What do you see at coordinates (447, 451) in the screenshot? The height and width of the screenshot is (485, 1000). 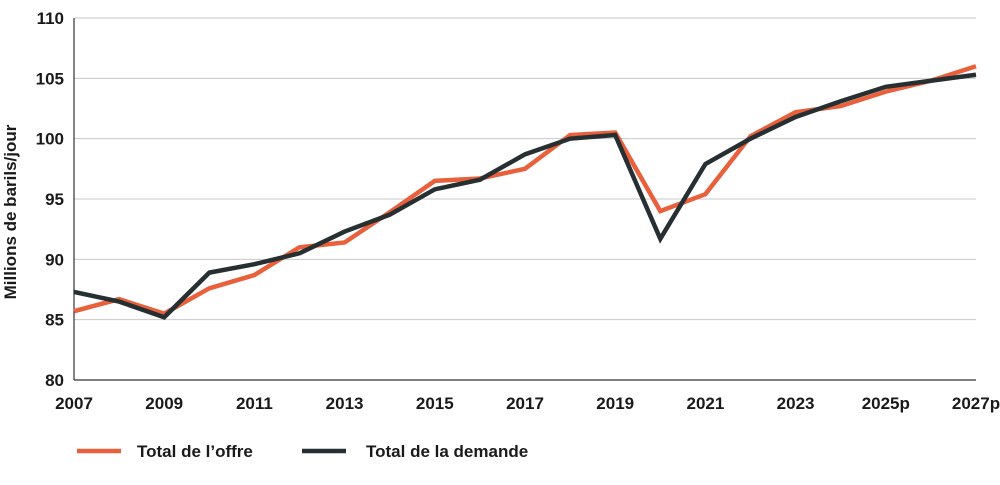 I see `legend-label: Total de la demande` at bounding box center [447, 451].